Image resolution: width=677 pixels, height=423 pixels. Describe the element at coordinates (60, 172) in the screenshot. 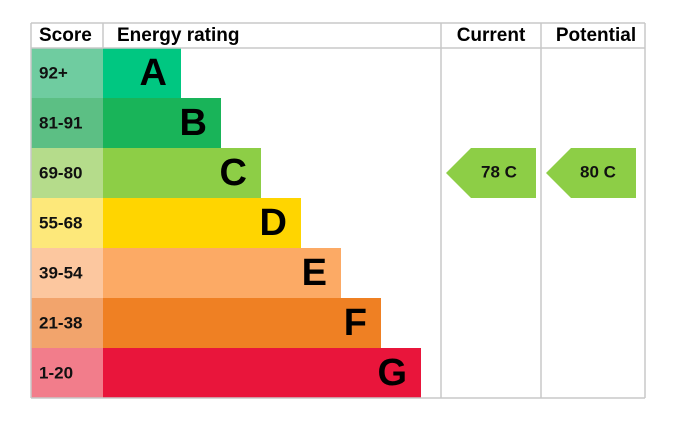

I see `score-range: 69-80` at that location.